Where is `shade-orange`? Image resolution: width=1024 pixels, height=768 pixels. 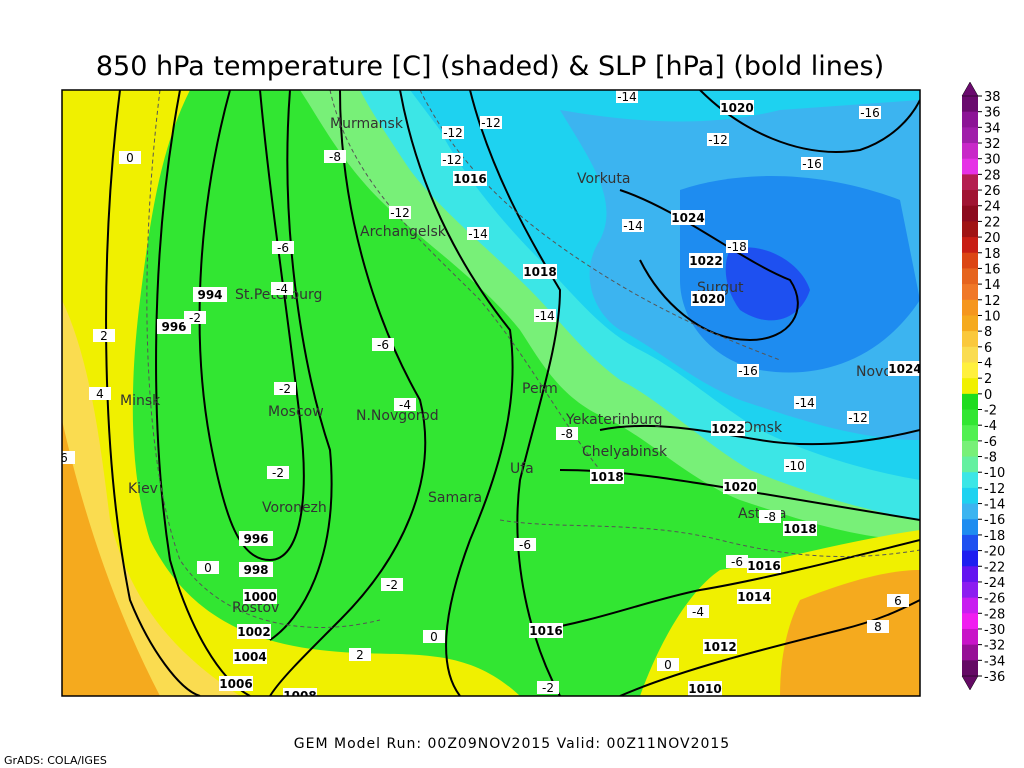 shade-orange is located at coordinates (111, 558).